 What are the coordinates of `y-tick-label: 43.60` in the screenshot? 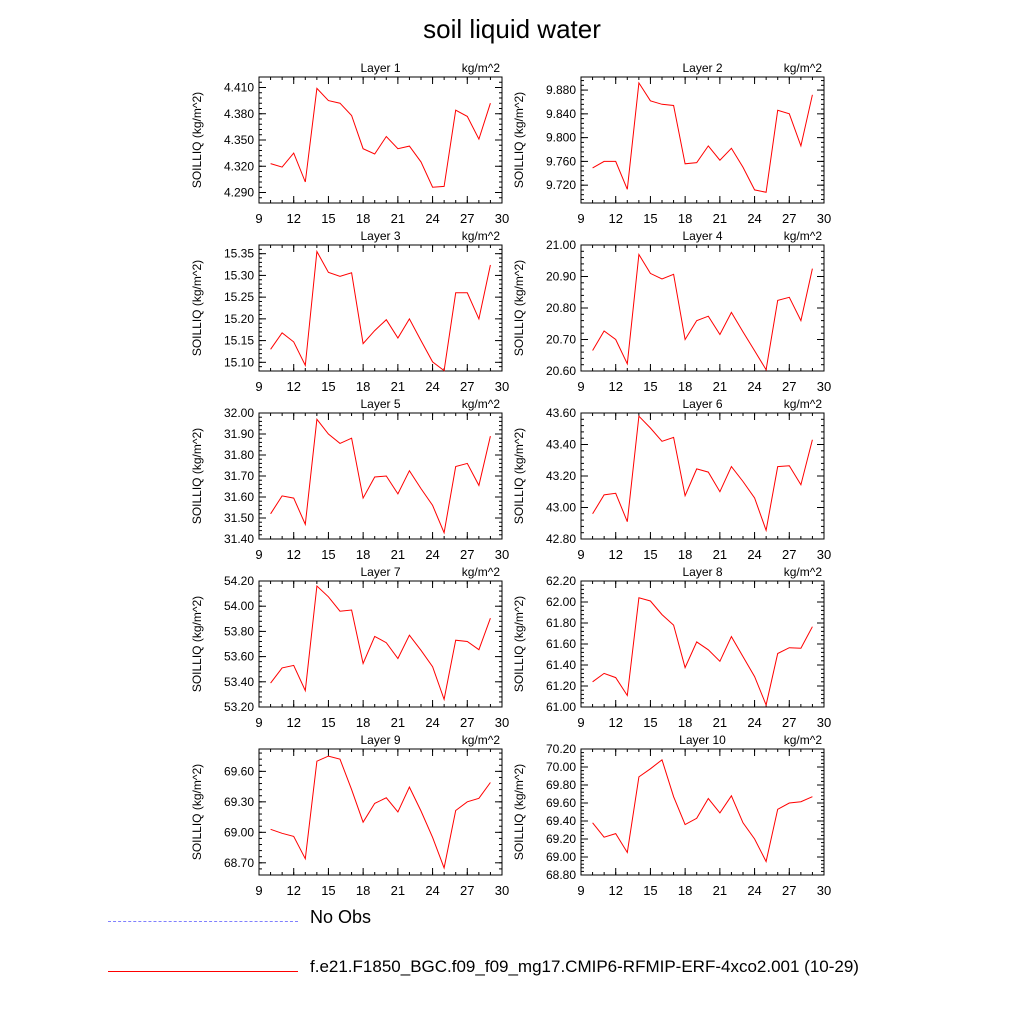 It's located at (561, 413).